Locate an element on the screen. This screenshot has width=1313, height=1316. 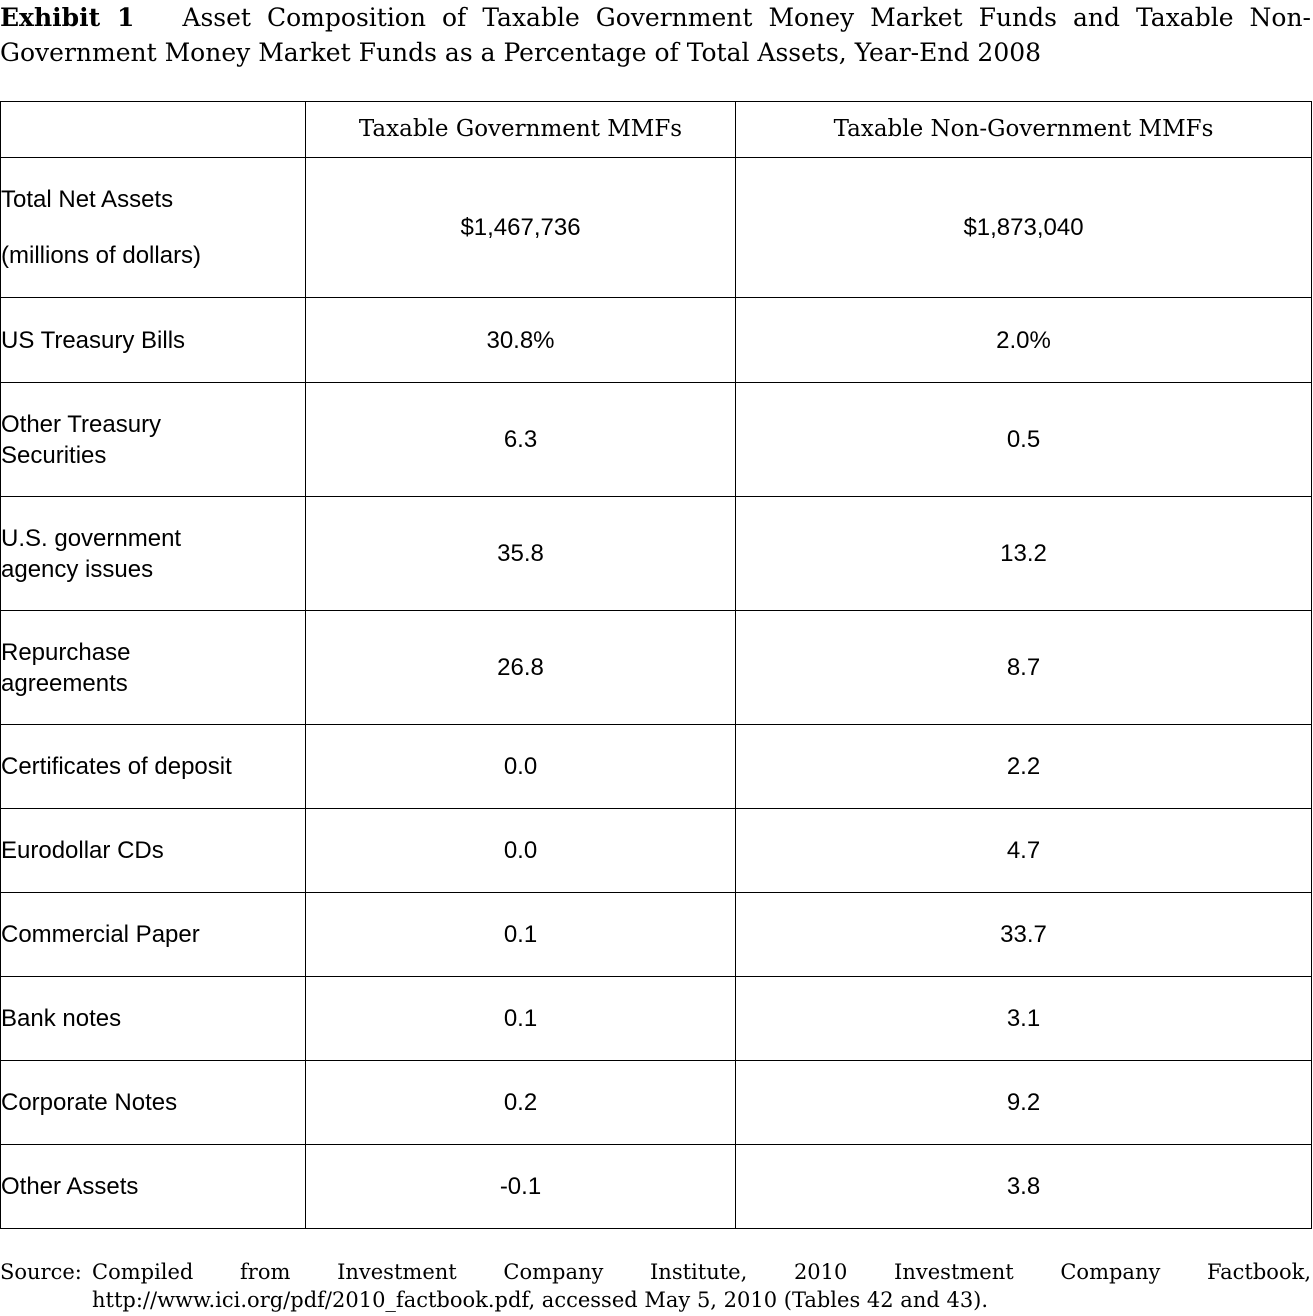
table-row: Other Assets -0.1 3.8 is located at coordinates (656, 1186).